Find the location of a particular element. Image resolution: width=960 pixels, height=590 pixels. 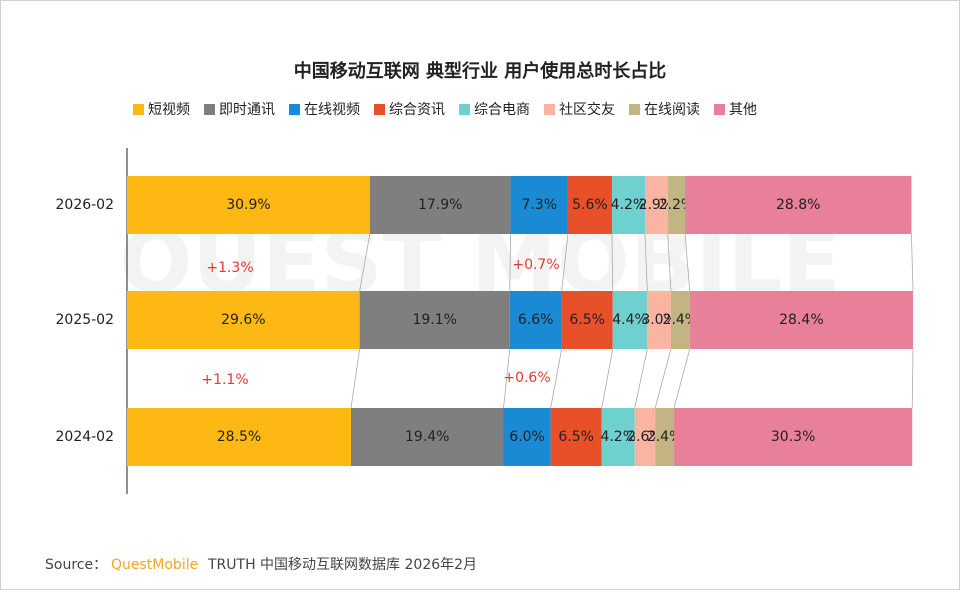

data-label: 29.6% is located at coordinates (243, 320).